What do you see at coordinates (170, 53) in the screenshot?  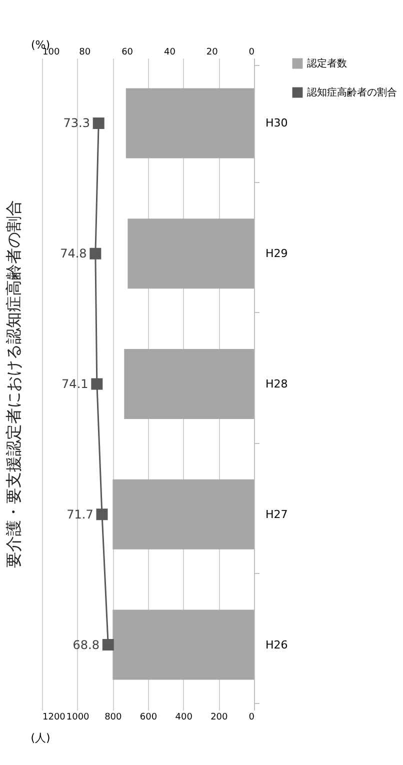 I see `x2-tick-label: 40` at bounding box center [170, 53].